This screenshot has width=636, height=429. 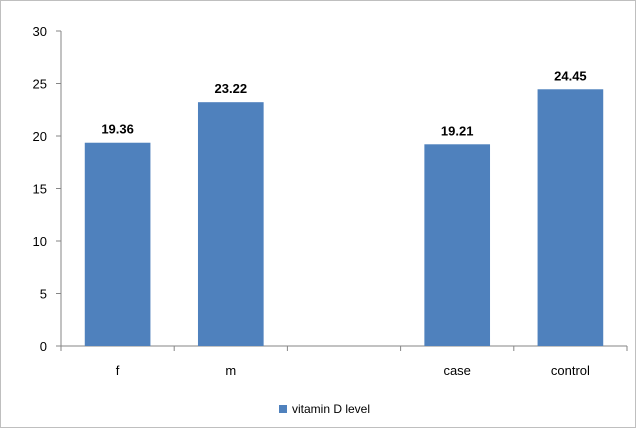 I want to click on data-label: 19.36, so click(x=117, y=129).